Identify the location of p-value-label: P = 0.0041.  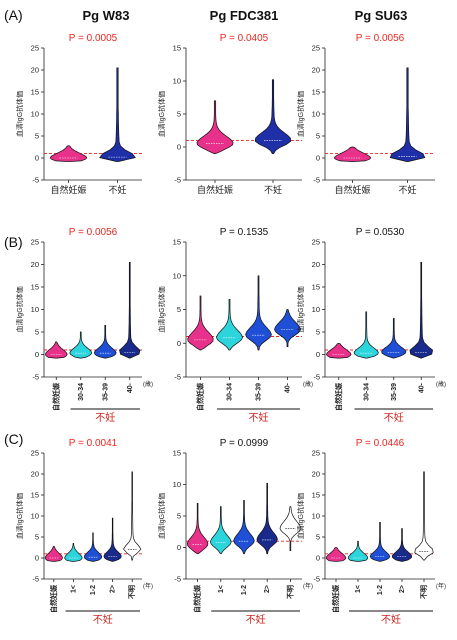
(93, 443).